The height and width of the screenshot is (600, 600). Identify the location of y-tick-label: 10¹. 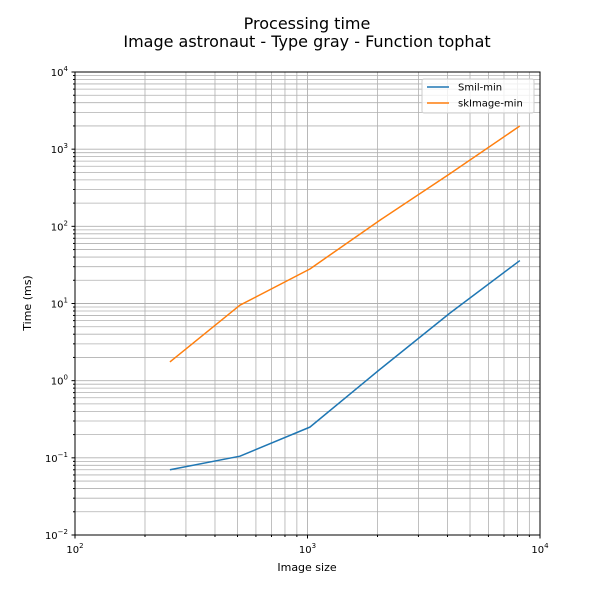
(59, 304).